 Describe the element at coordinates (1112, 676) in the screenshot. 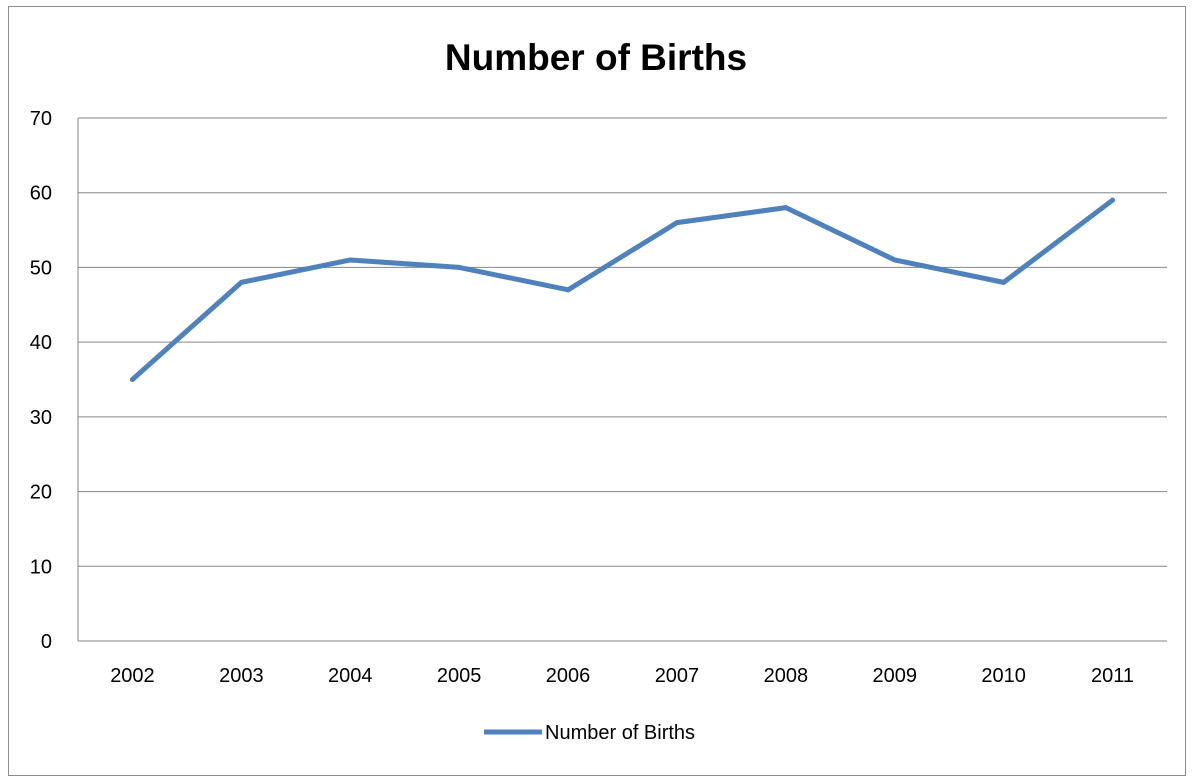

I see `x-tick-label: 2011` at that location.